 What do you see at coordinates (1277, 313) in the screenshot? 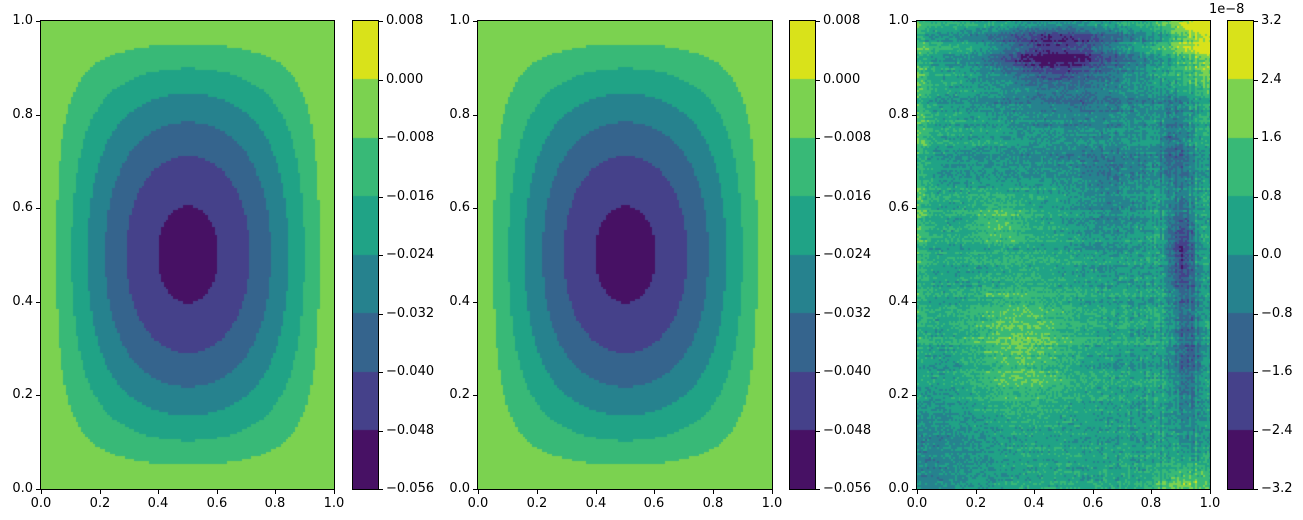
I see `colorbar-tick-label: −0.8` at bounding box center [1277, 313].